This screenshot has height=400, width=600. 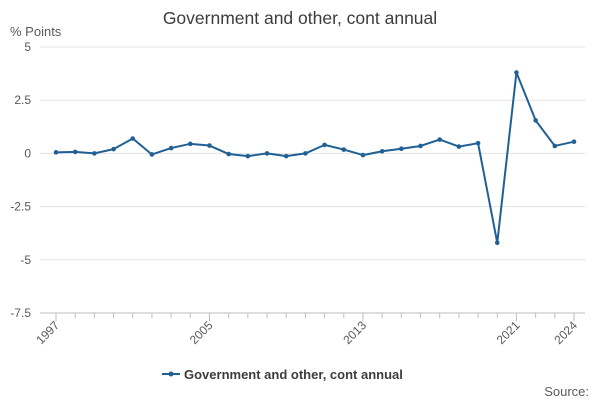 I want to click on y-tick-label: 0, so click(x=27, y=153).